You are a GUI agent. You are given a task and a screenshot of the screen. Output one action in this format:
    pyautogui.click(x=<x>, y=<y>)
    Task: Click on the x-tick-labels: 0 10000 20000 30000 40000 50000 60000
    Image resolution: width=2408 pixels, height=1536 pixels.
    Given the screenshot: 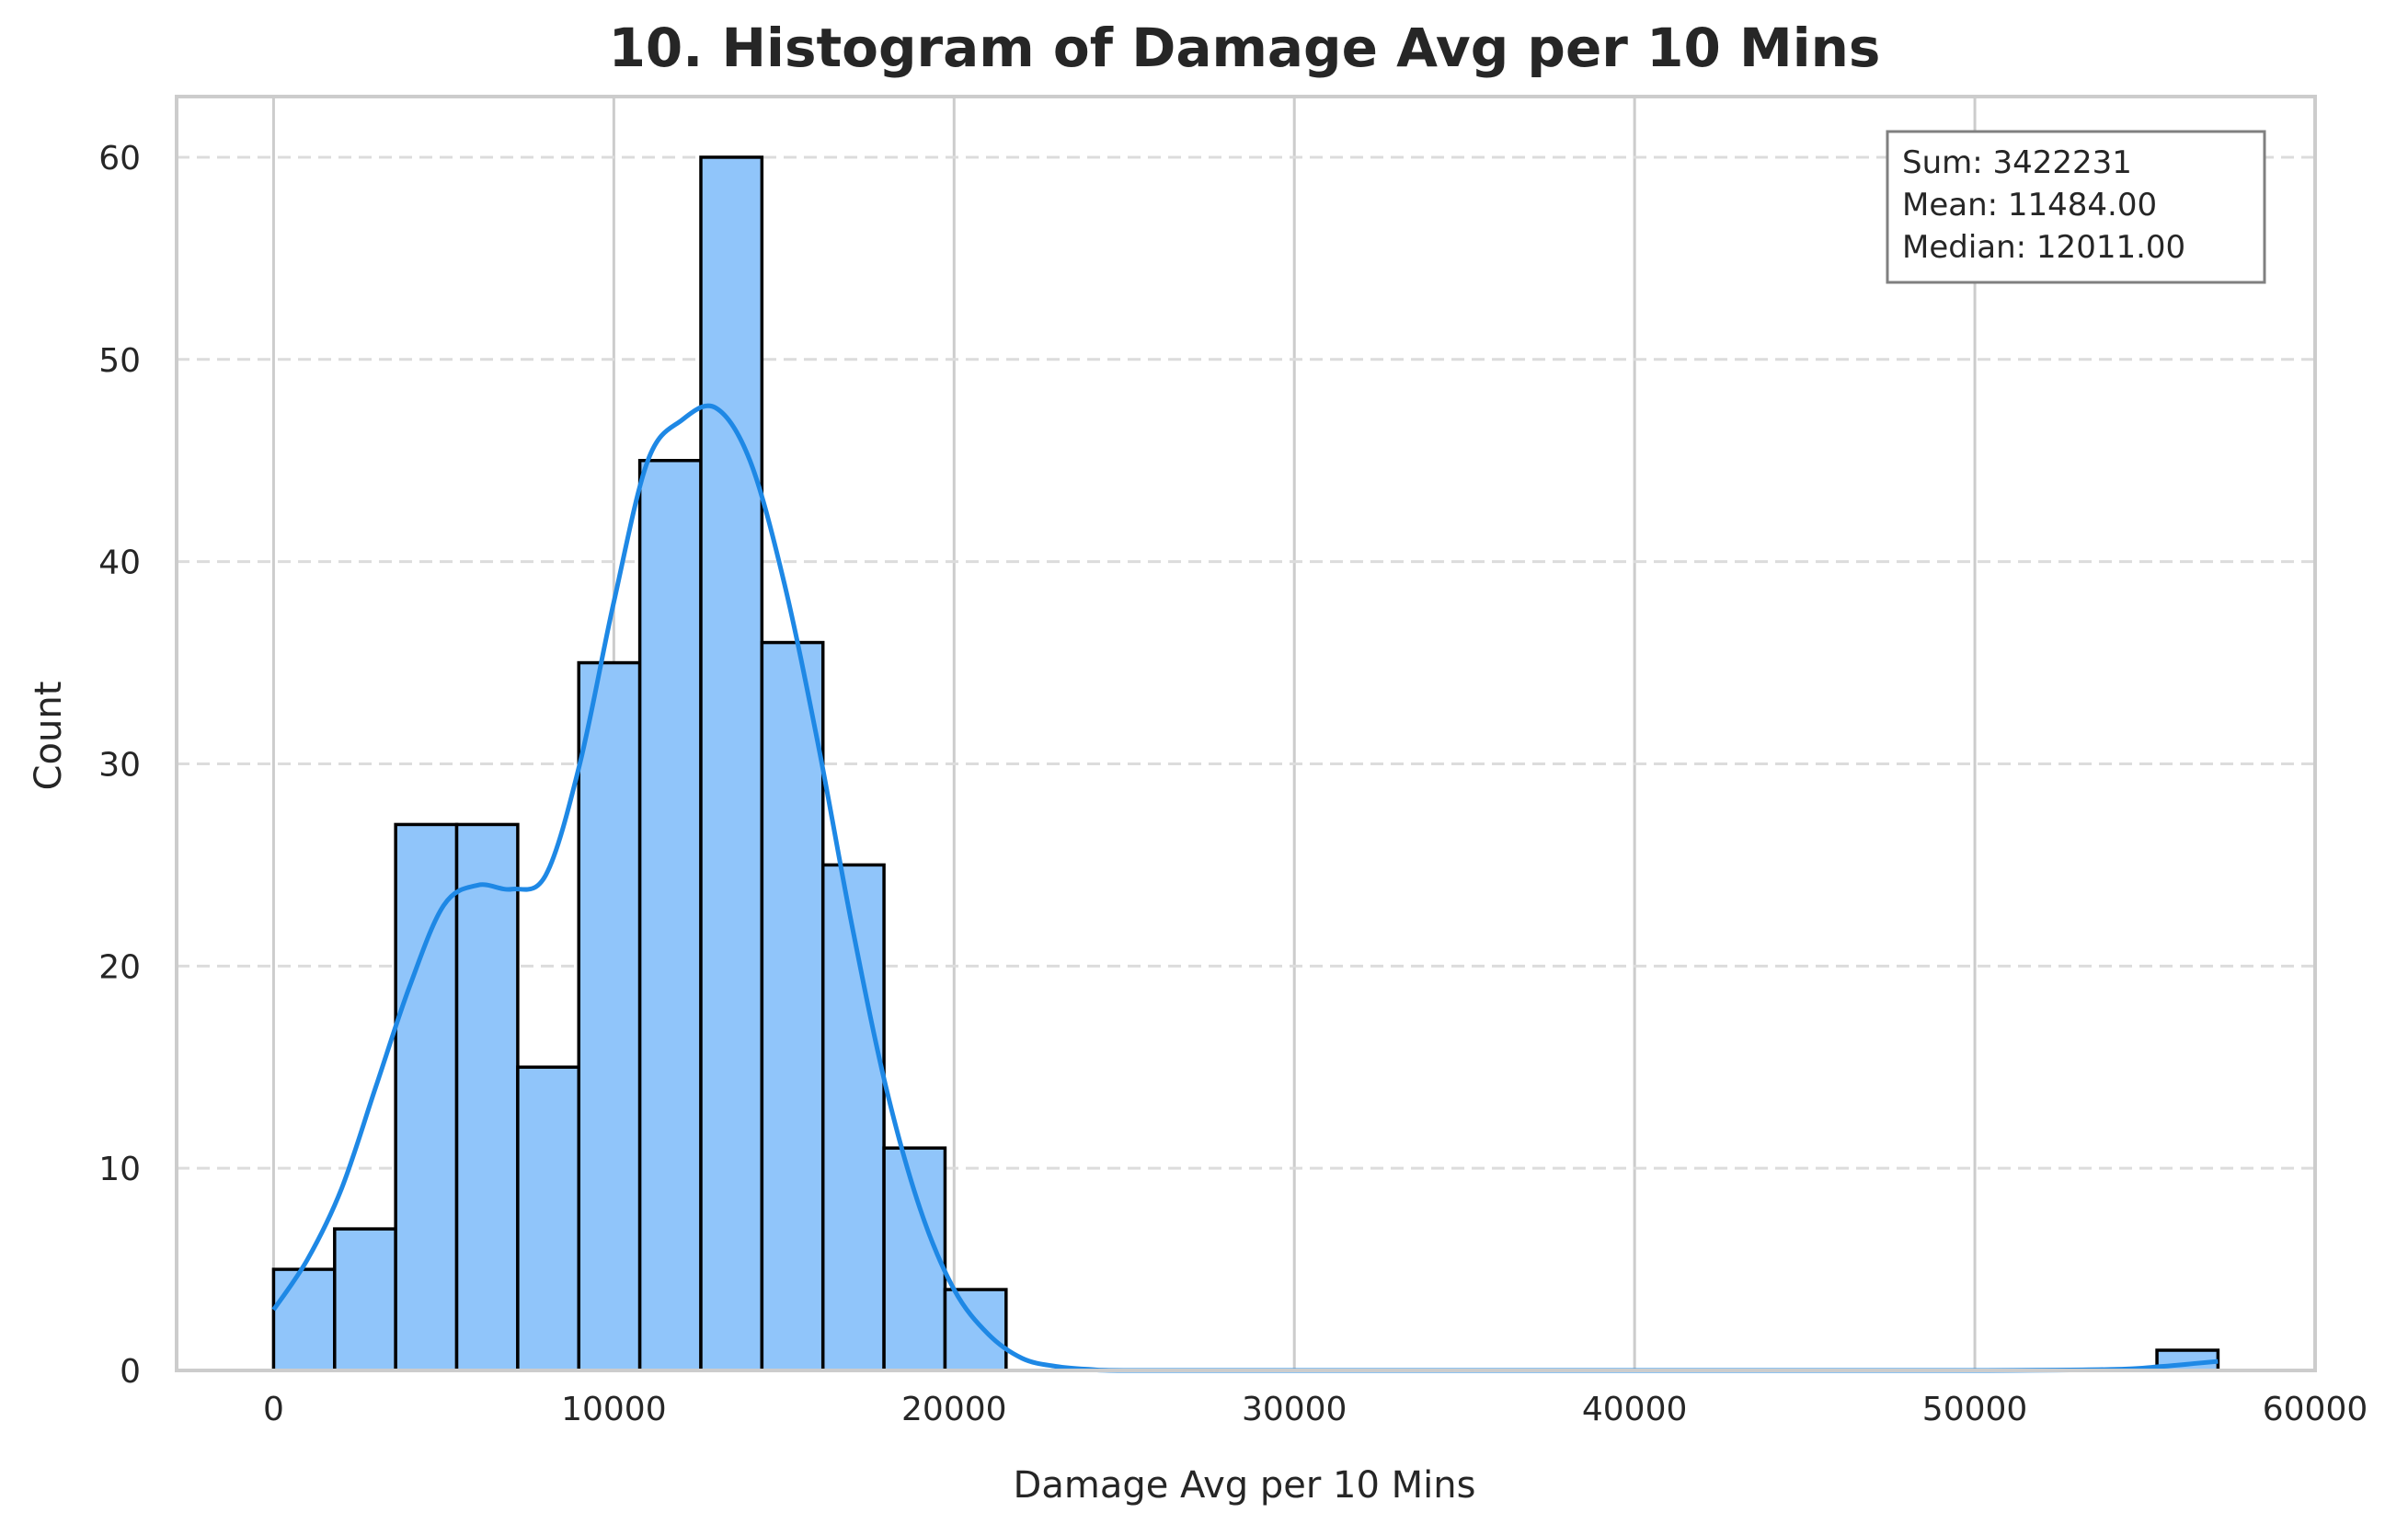 What is the action you would take?
    pyautogui.click(x=1315, y=1409)
    